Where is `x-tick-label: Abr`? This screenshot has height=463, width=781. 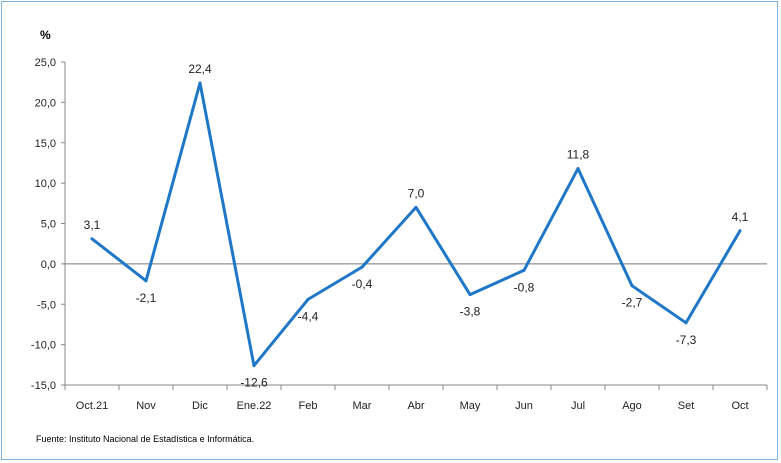
x-tick-label: Abr is located at coordinates (415, 406).